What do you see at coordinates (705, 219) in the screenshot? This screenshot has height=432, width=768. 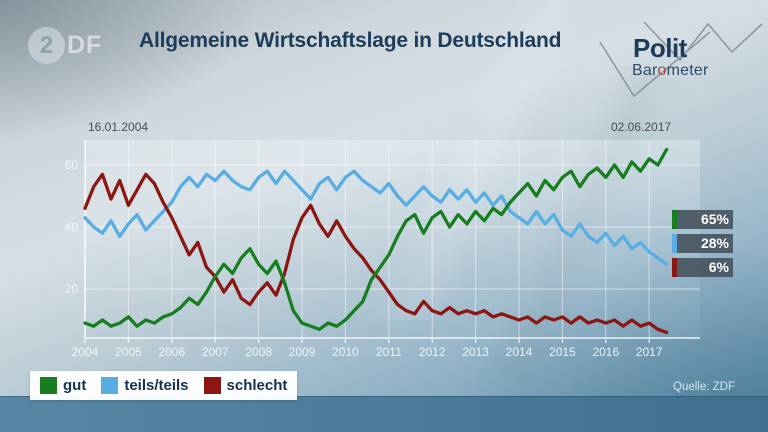 I see `badge-value: 65%` at bounding box center [705, 219].